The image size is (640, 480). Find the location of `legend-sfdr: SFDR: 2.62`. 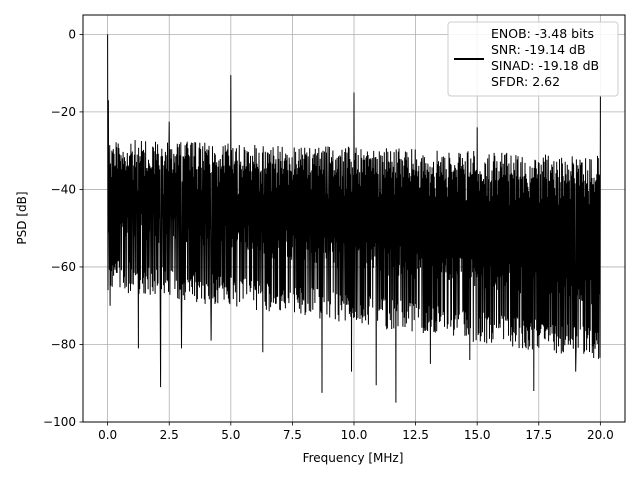

legend-sfdr: SFDR: 2.62 is located at coordinates (525, 81).